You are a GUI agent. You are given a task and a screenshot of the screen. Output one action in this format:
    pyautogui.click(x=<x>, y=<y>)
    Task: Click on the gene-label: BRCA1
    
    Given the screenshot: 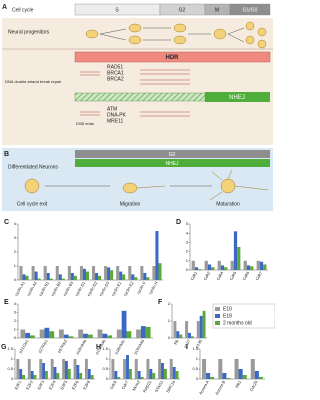 What is the action you would take?
    pyautogui.click(x=115, y=73)
    